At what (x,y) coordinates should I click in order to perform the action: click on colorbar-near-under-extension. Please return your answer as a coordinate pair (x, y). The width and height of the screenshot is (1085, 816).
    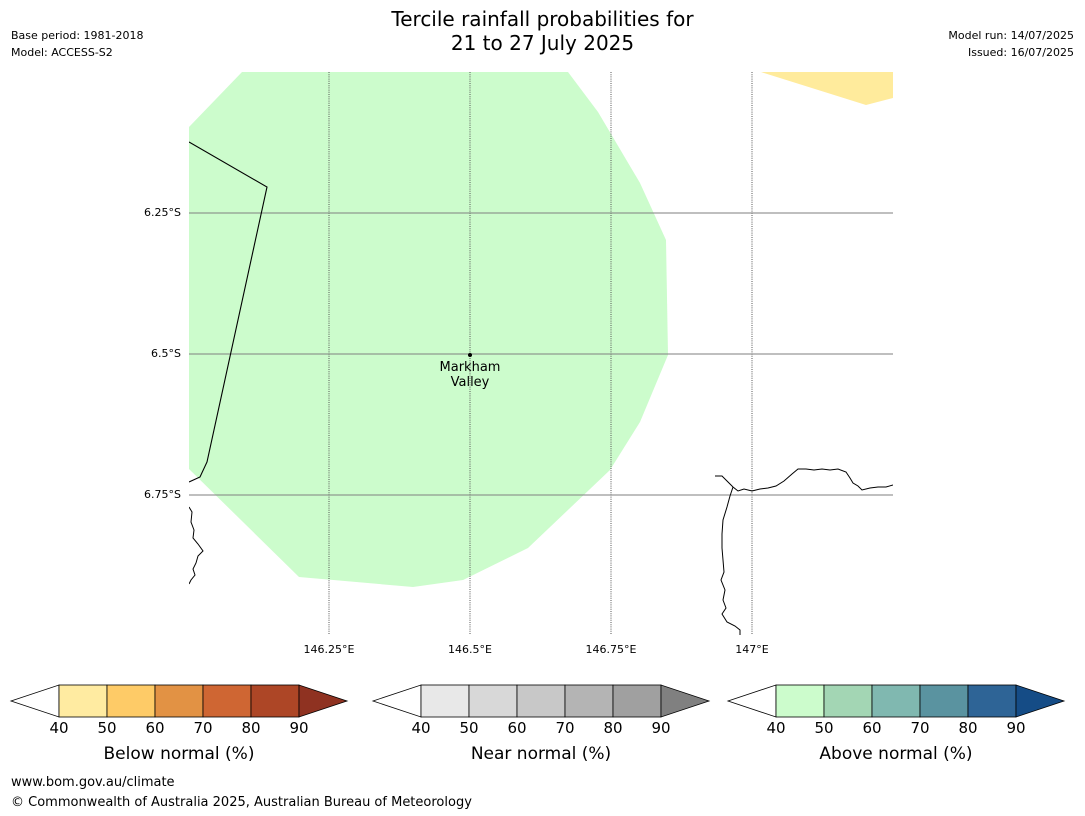
    Looking at the image, I should click on (396, 701).